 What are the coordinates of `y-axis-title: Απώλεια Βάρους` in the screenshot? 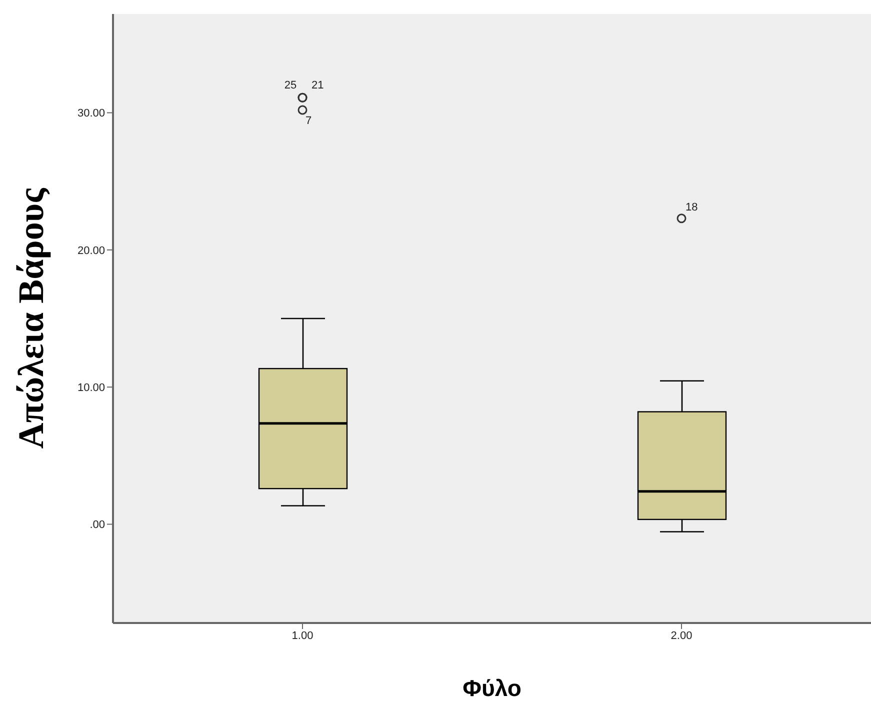 It's located at (30, 318).